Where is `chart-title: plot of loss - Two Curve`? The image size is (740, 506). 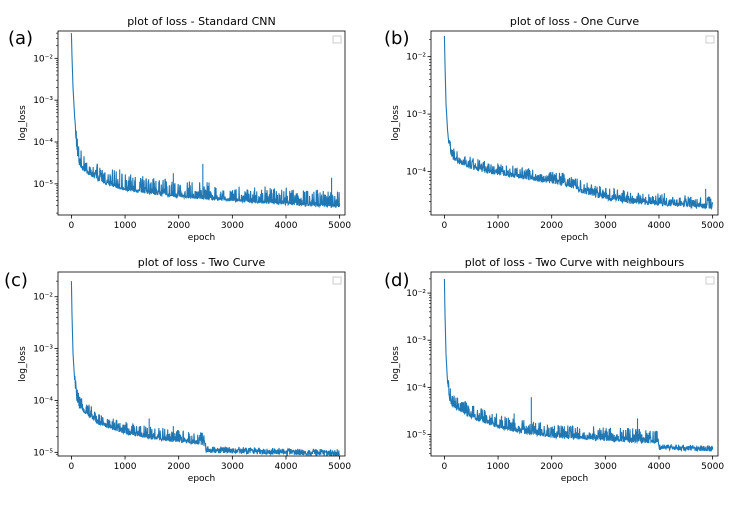 chart-title: plot of loss - Two Curve is located at coordinates (202, 262).